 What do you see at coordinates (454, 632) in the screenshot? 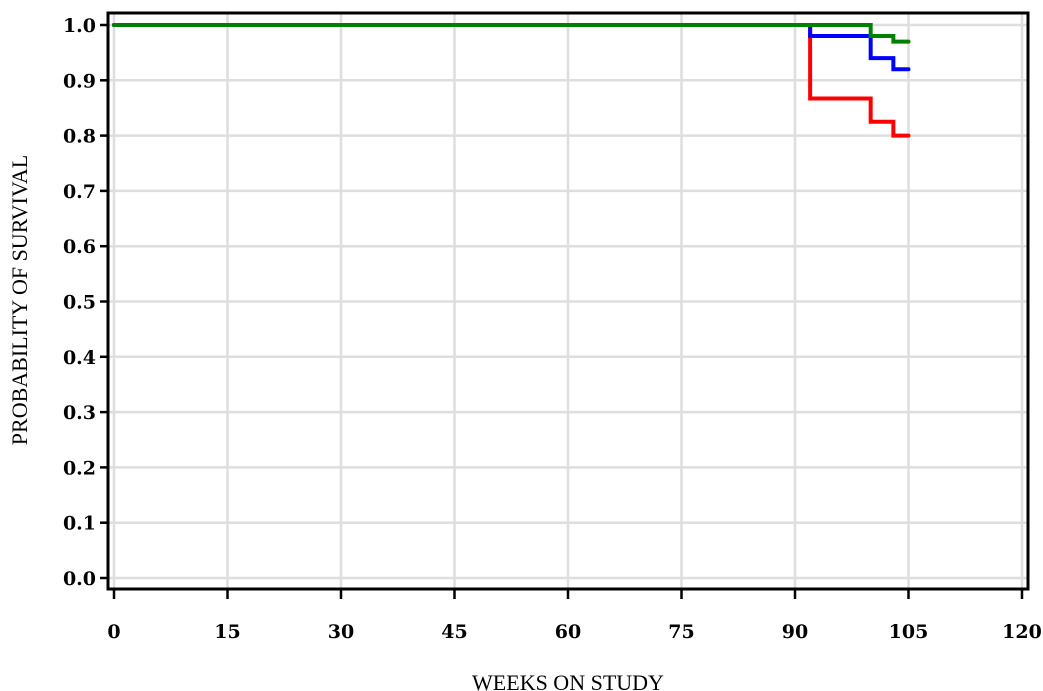
I see `x-tick-label-3: 45` at bounding box center [454, 632].